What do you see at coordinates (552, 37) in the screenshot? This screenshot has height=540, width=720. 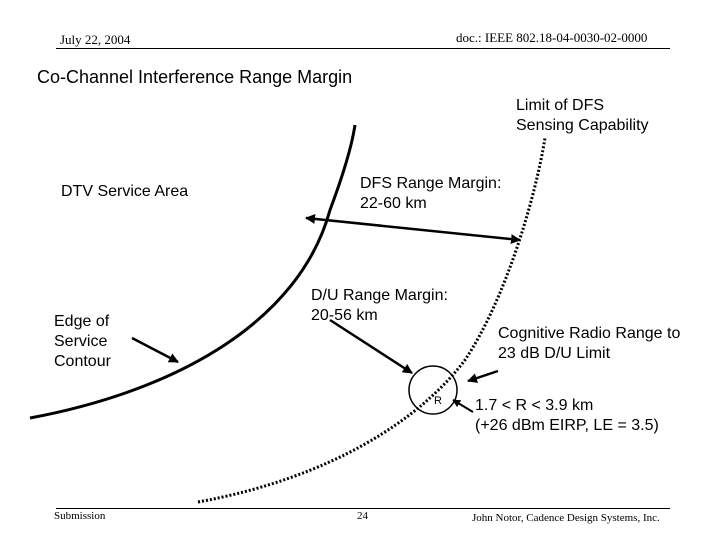 I see `header-doc-id: doc.: IEEE 802.18-04-0030-02-0000` at bounding box center [552, 37].